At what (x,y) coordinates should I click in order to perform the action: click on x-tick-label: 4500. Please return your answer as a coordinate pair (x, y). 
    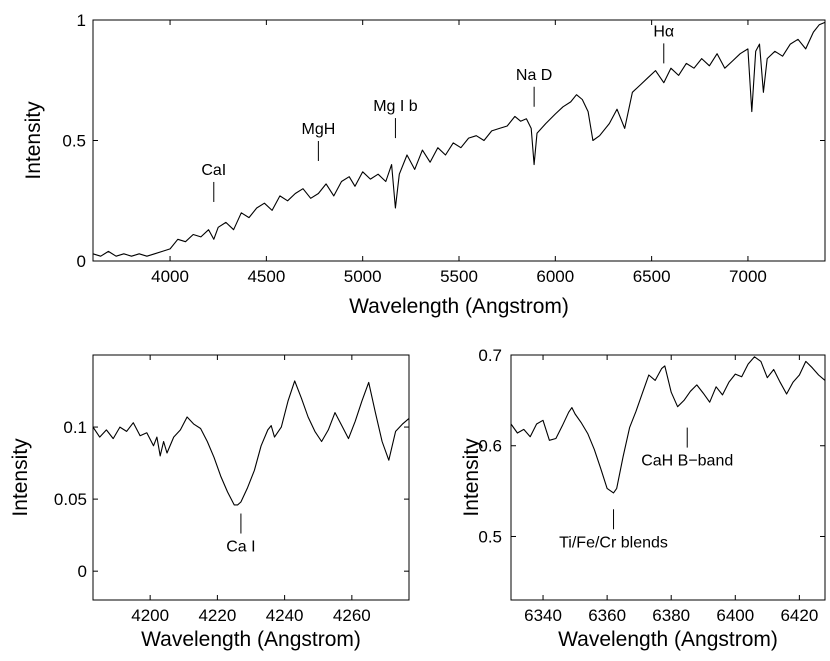
    Looking at the image, I should click on (266, 276).